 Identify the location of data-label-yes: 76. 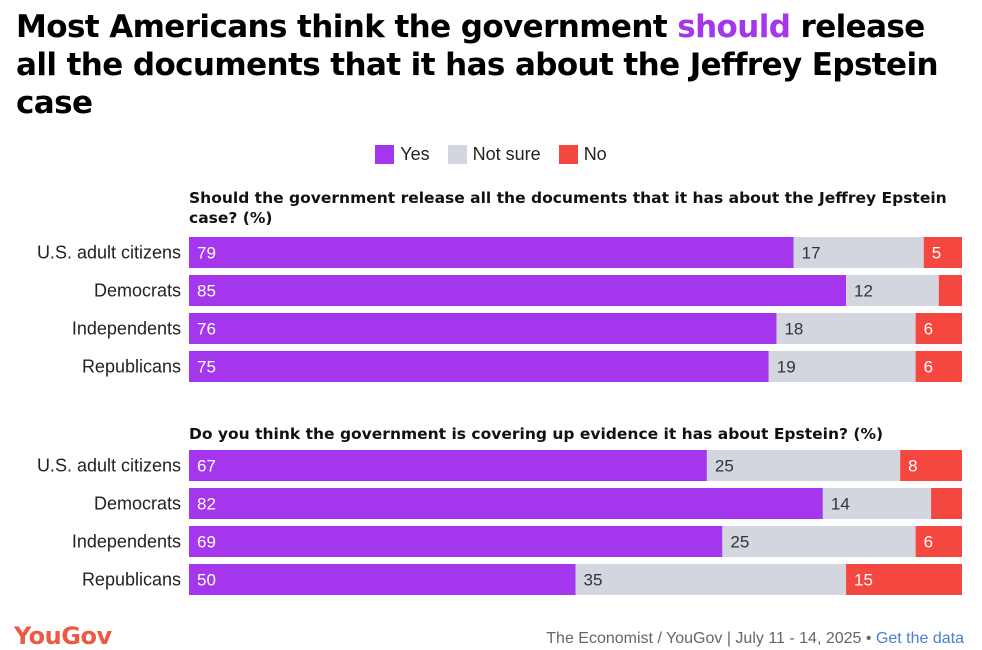
(206, 329).